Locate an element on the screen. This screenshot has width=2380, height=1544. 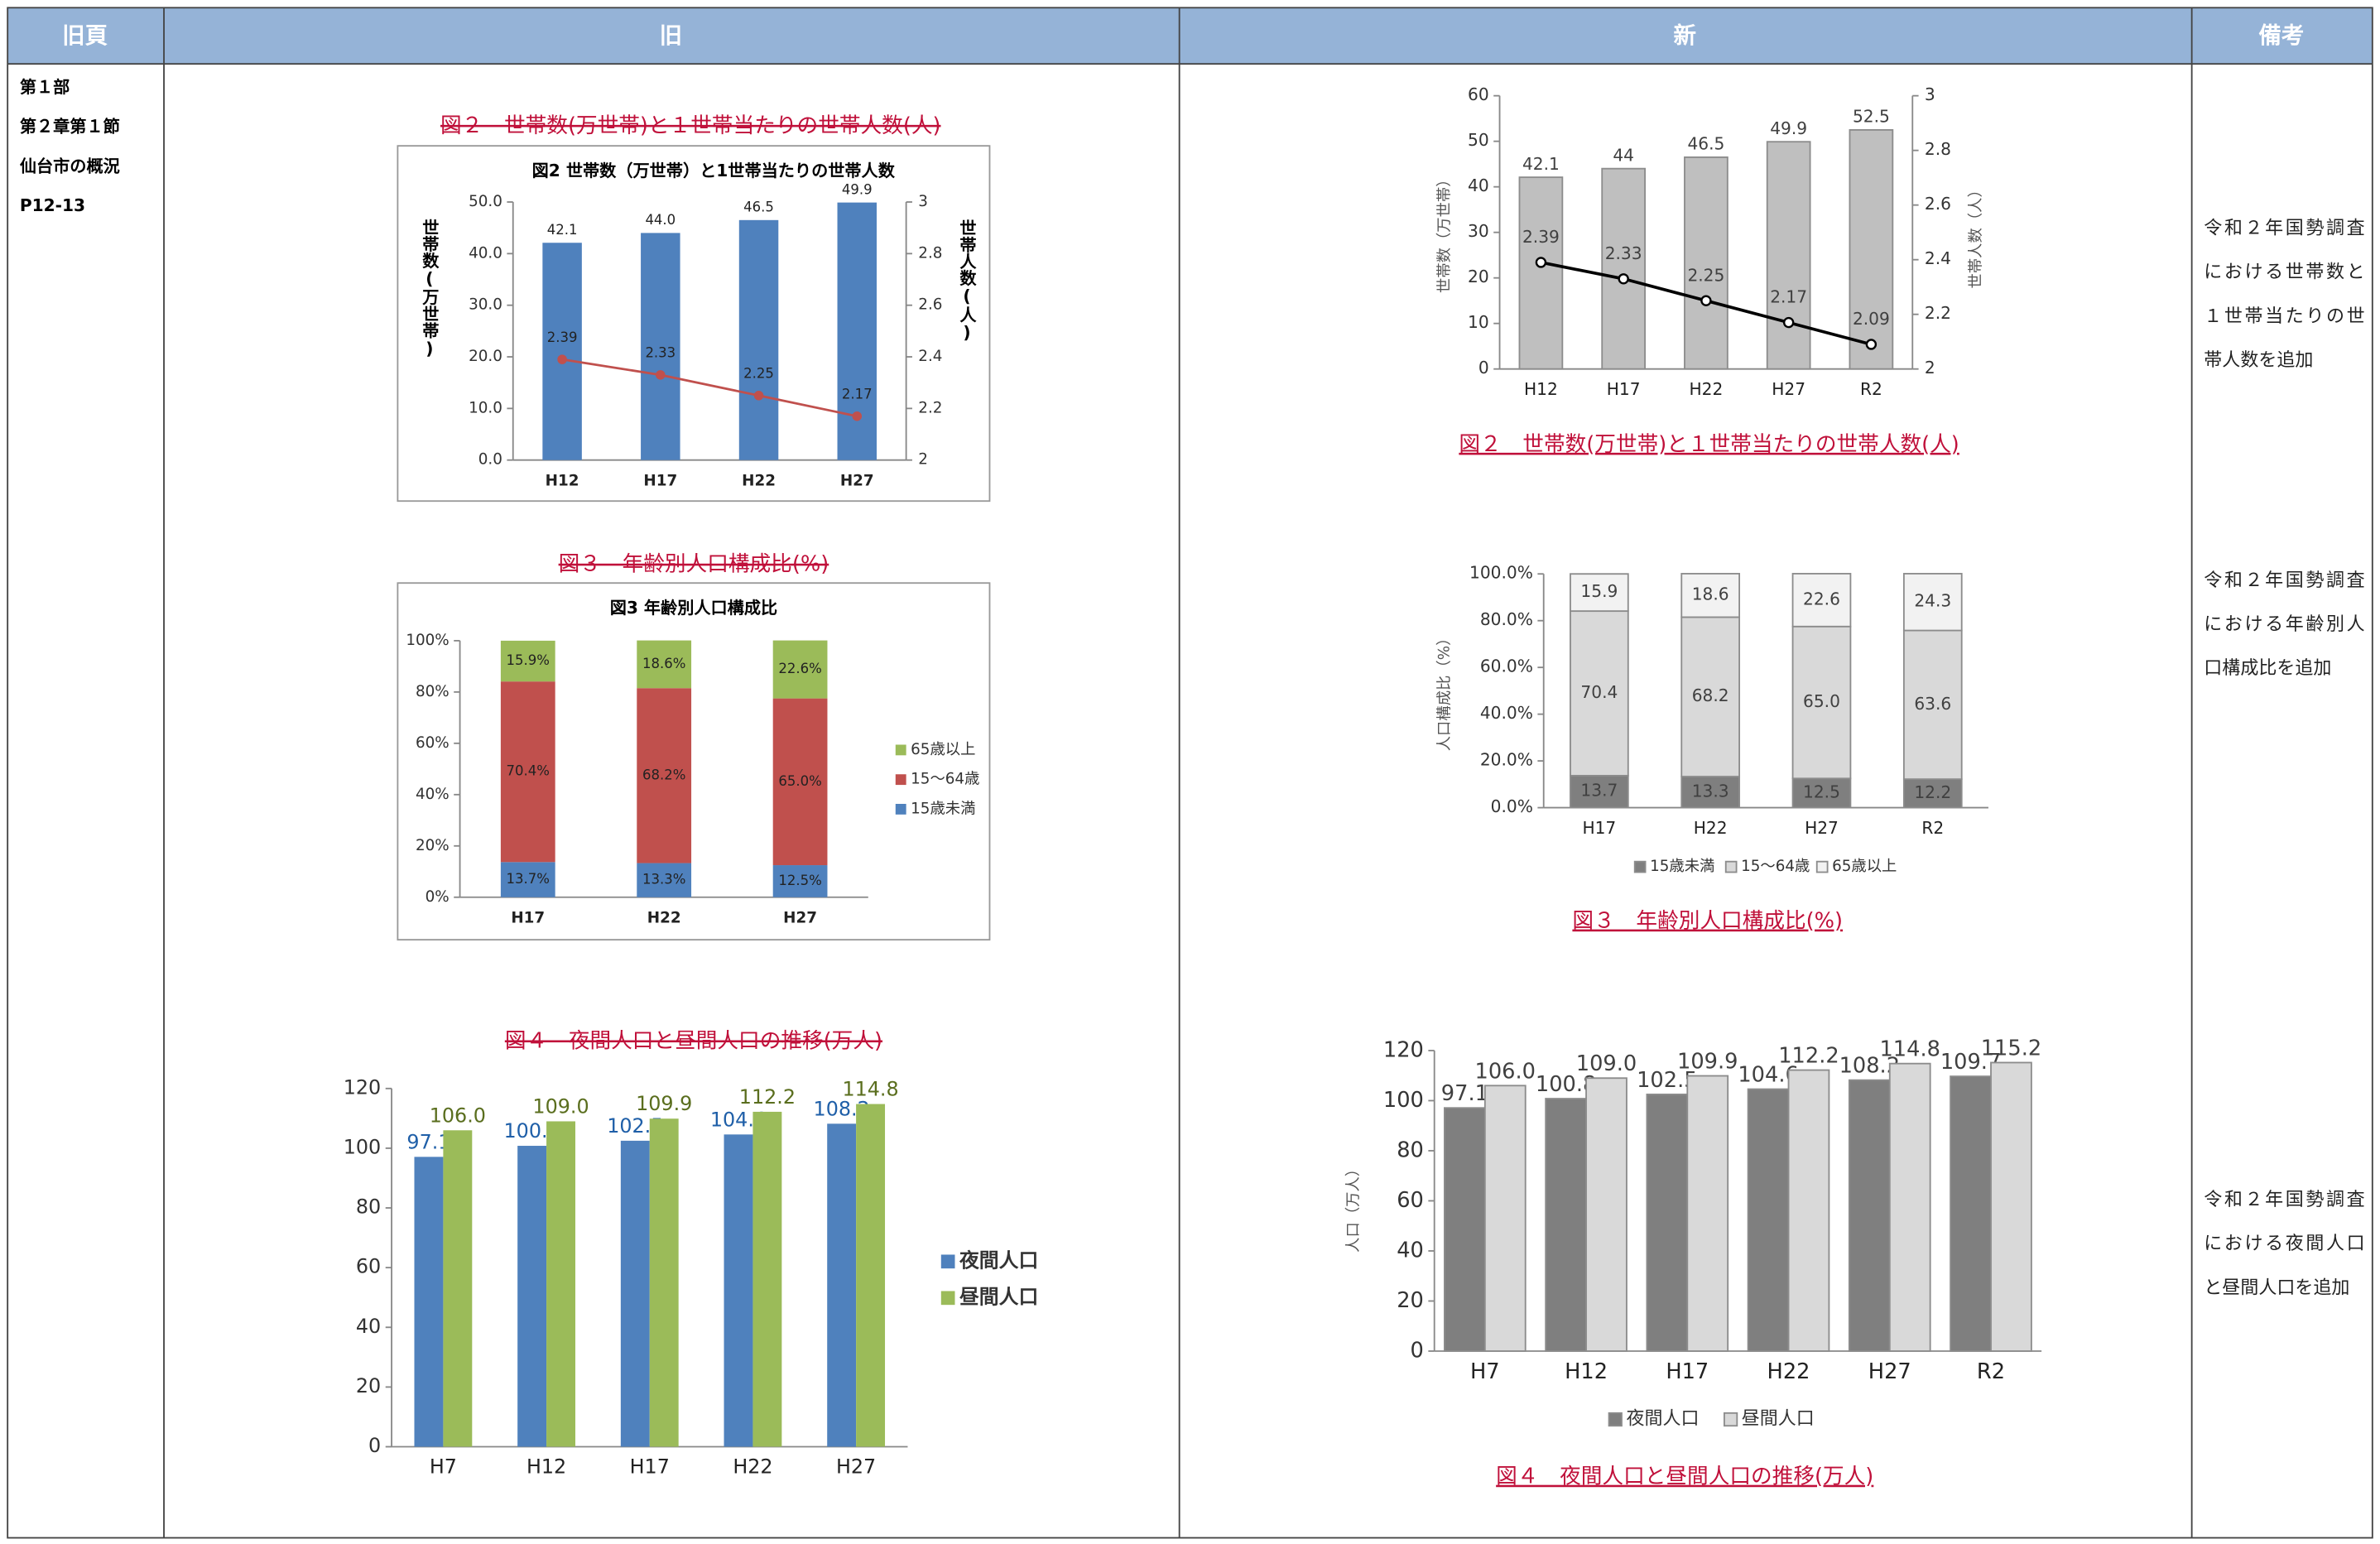
x-tick-label: H12 is located at coordinates (546, 1467).